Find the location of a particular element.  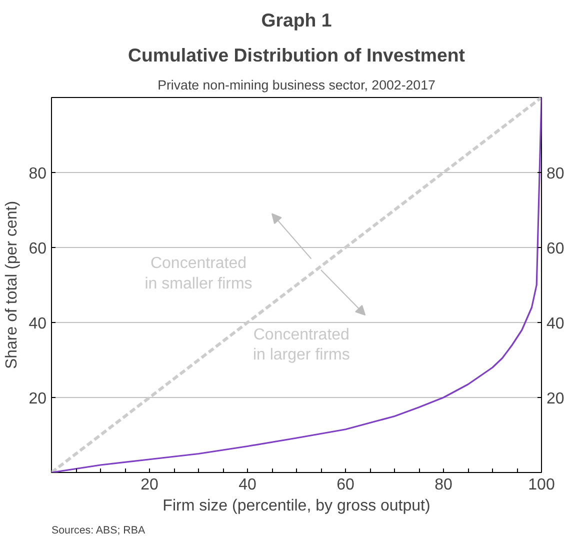

caption: Graph 1 is located at coordinates (296, 20).